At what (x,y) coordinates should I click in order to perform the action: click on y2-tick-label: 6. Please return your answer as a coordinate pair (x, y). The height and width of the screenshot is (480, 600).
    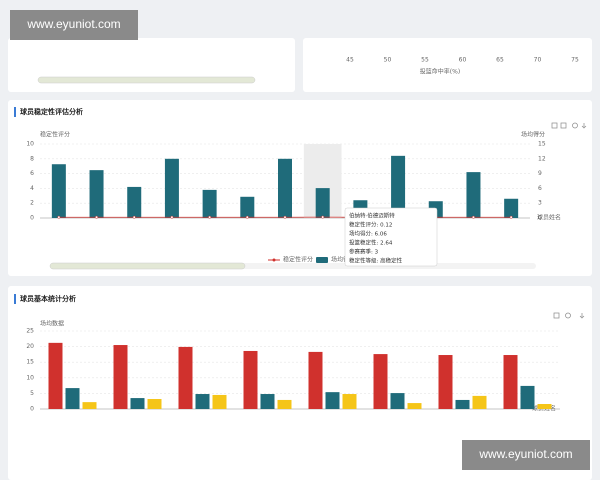
    Looking at the image, I should click on (540, 188).